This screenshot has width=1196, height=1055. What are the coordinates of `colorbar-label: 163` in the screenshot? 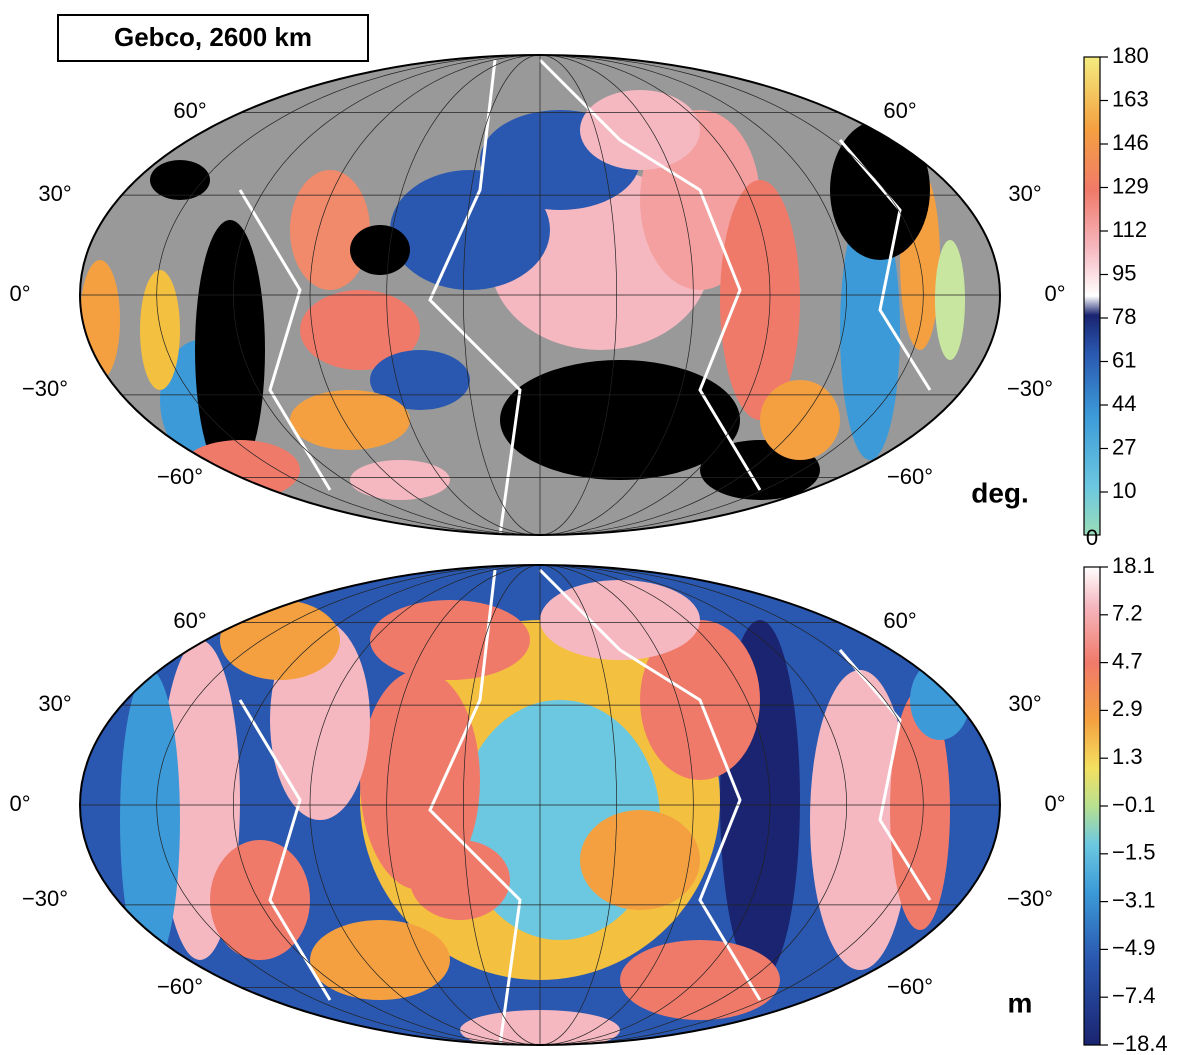 It's located at (1130, 98).